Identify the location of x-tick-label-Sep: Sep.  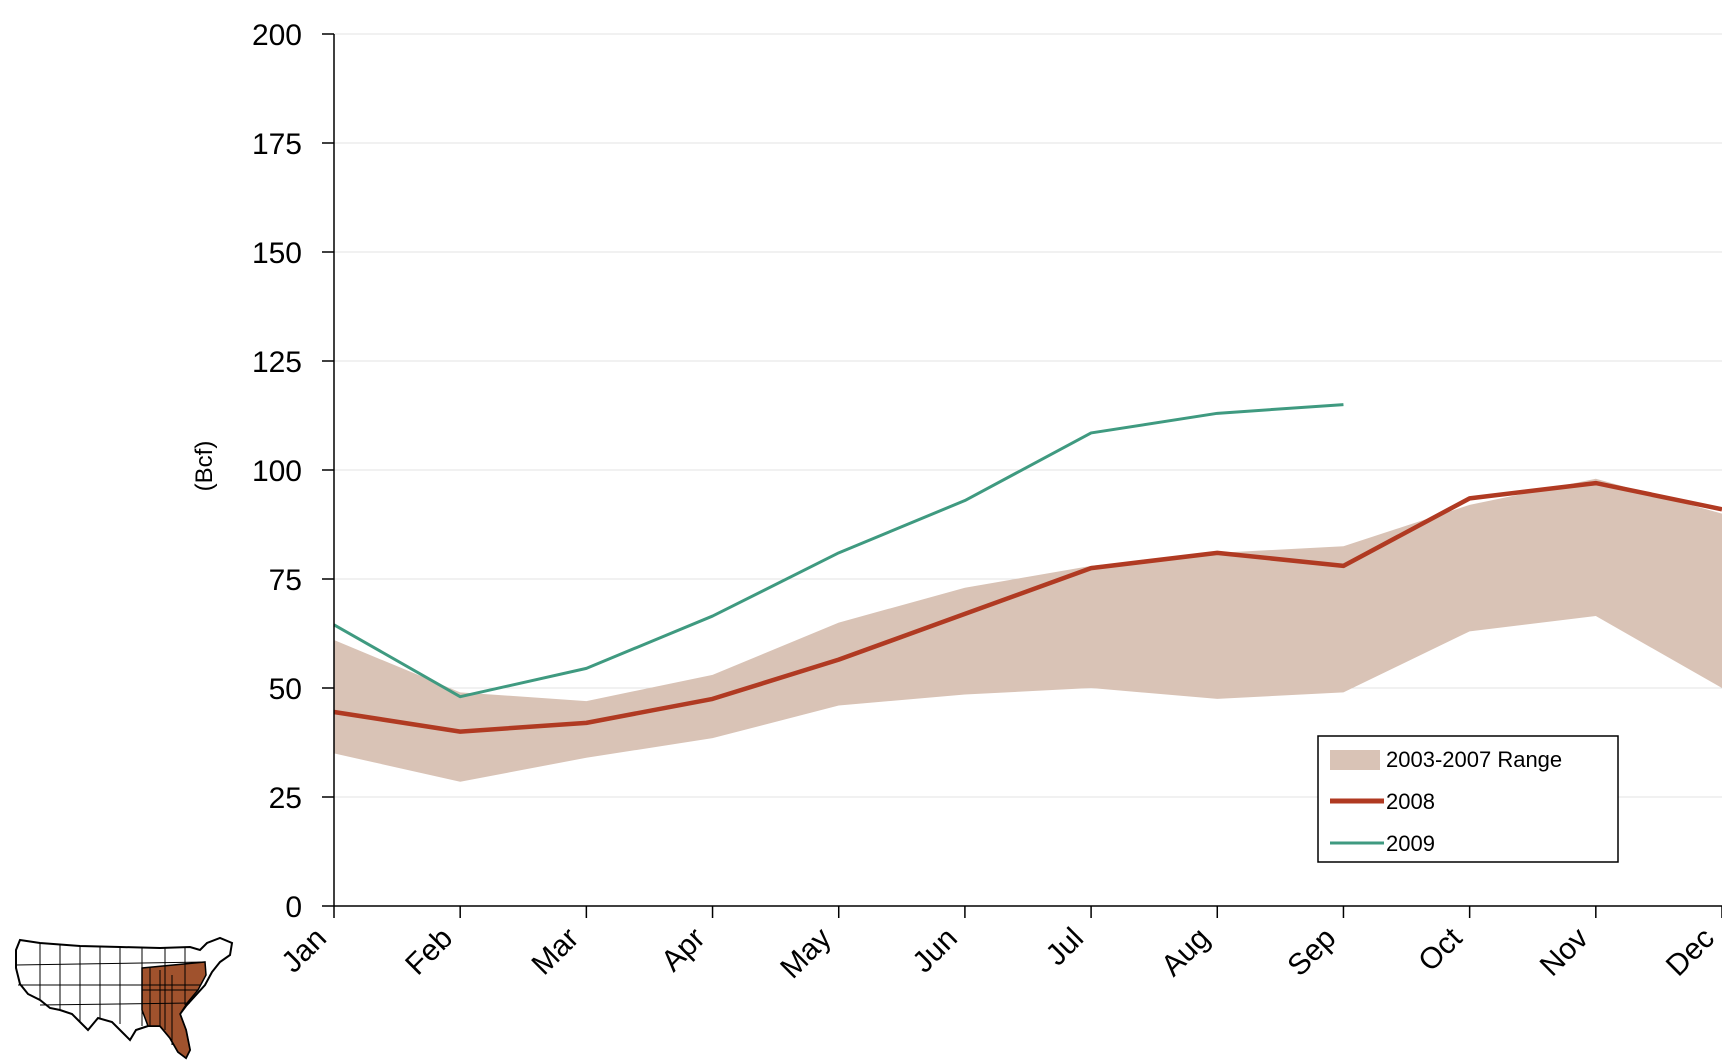
(1311, 952).